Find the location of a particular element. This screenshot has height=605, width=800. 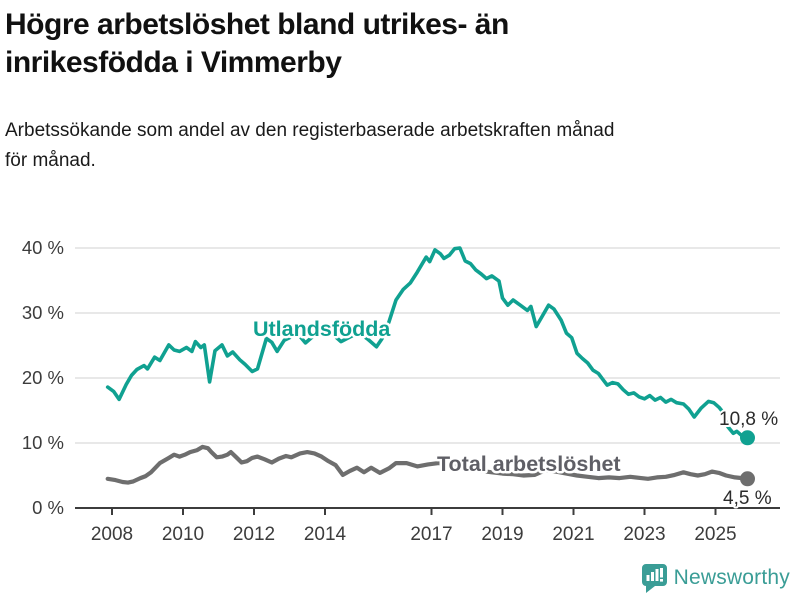

end-value-label-total: 4,5 % is located at coordinates (747, 498).